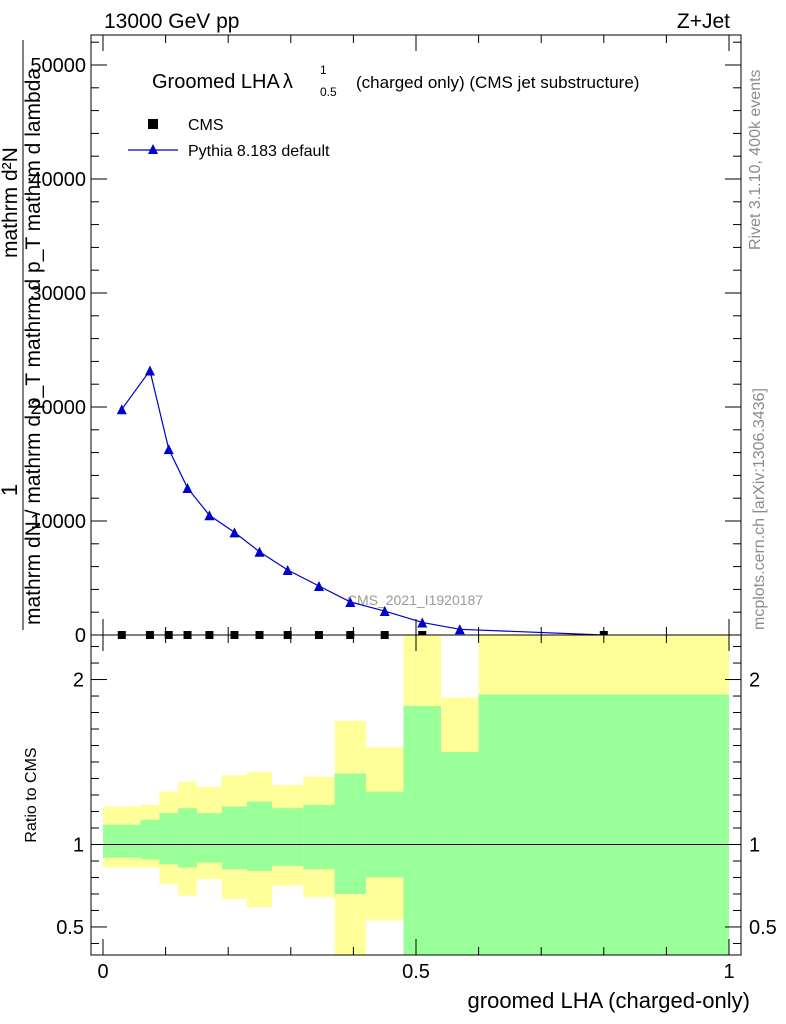 The width and height of the screenshot is (786, 1024). Describe the element at coordinates (58, 294) in the screenshot. I see `main-y-tick-label: 30000` at that location.